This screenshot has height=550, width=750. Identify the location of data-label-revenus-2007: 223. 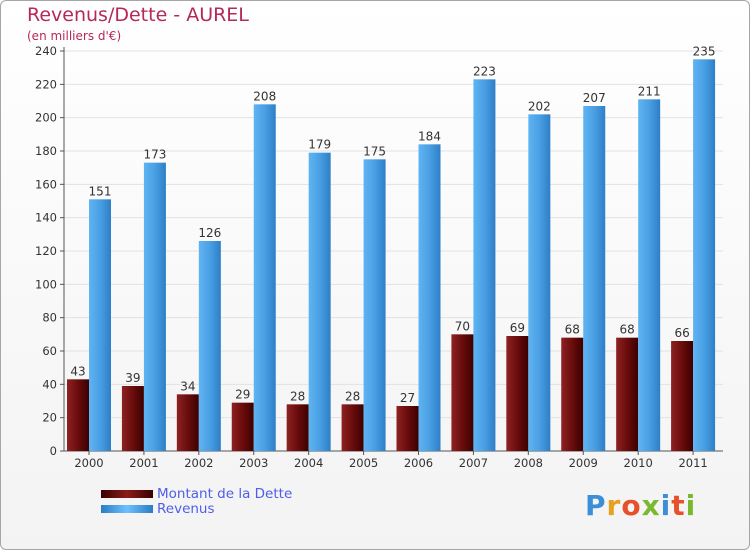
(484, 71).